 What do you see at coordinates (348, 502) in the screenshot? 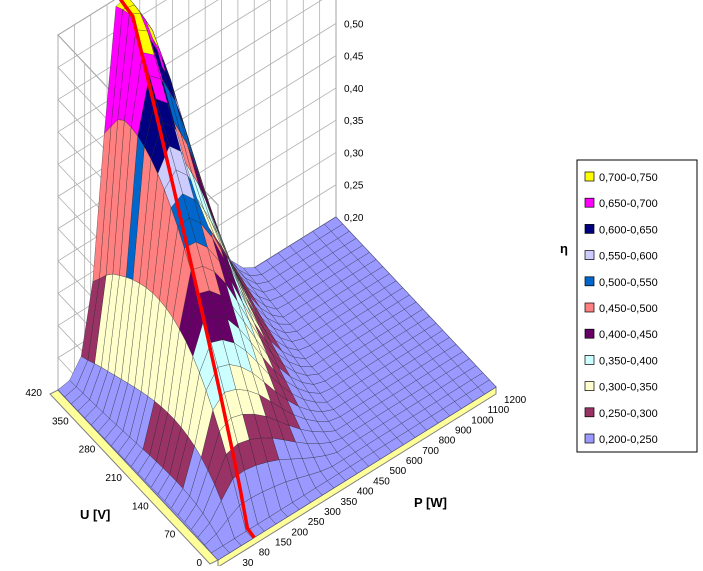
I see `x-tick-label: 350` at bounding box center [348, 502].